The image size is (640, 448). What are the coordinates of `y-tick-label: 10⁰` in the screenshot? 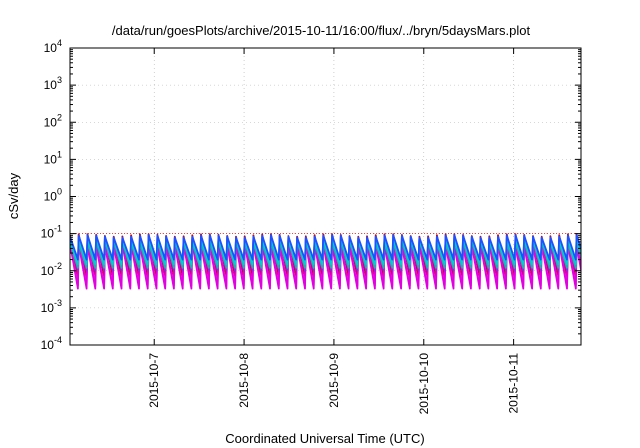 It's located at (53, 195).